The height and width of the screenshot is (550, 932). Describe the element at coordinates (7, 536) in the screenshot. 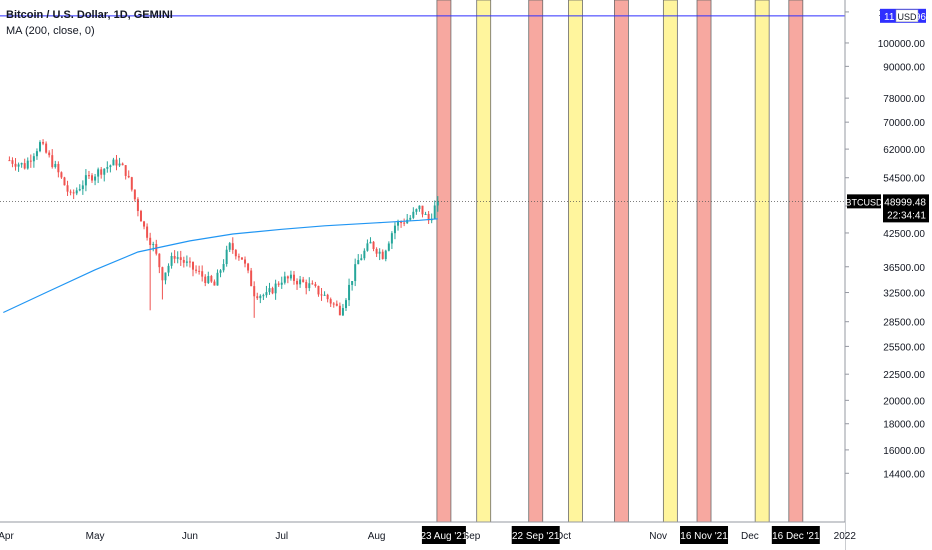

I see `x-tick-label: Apr` at that location.